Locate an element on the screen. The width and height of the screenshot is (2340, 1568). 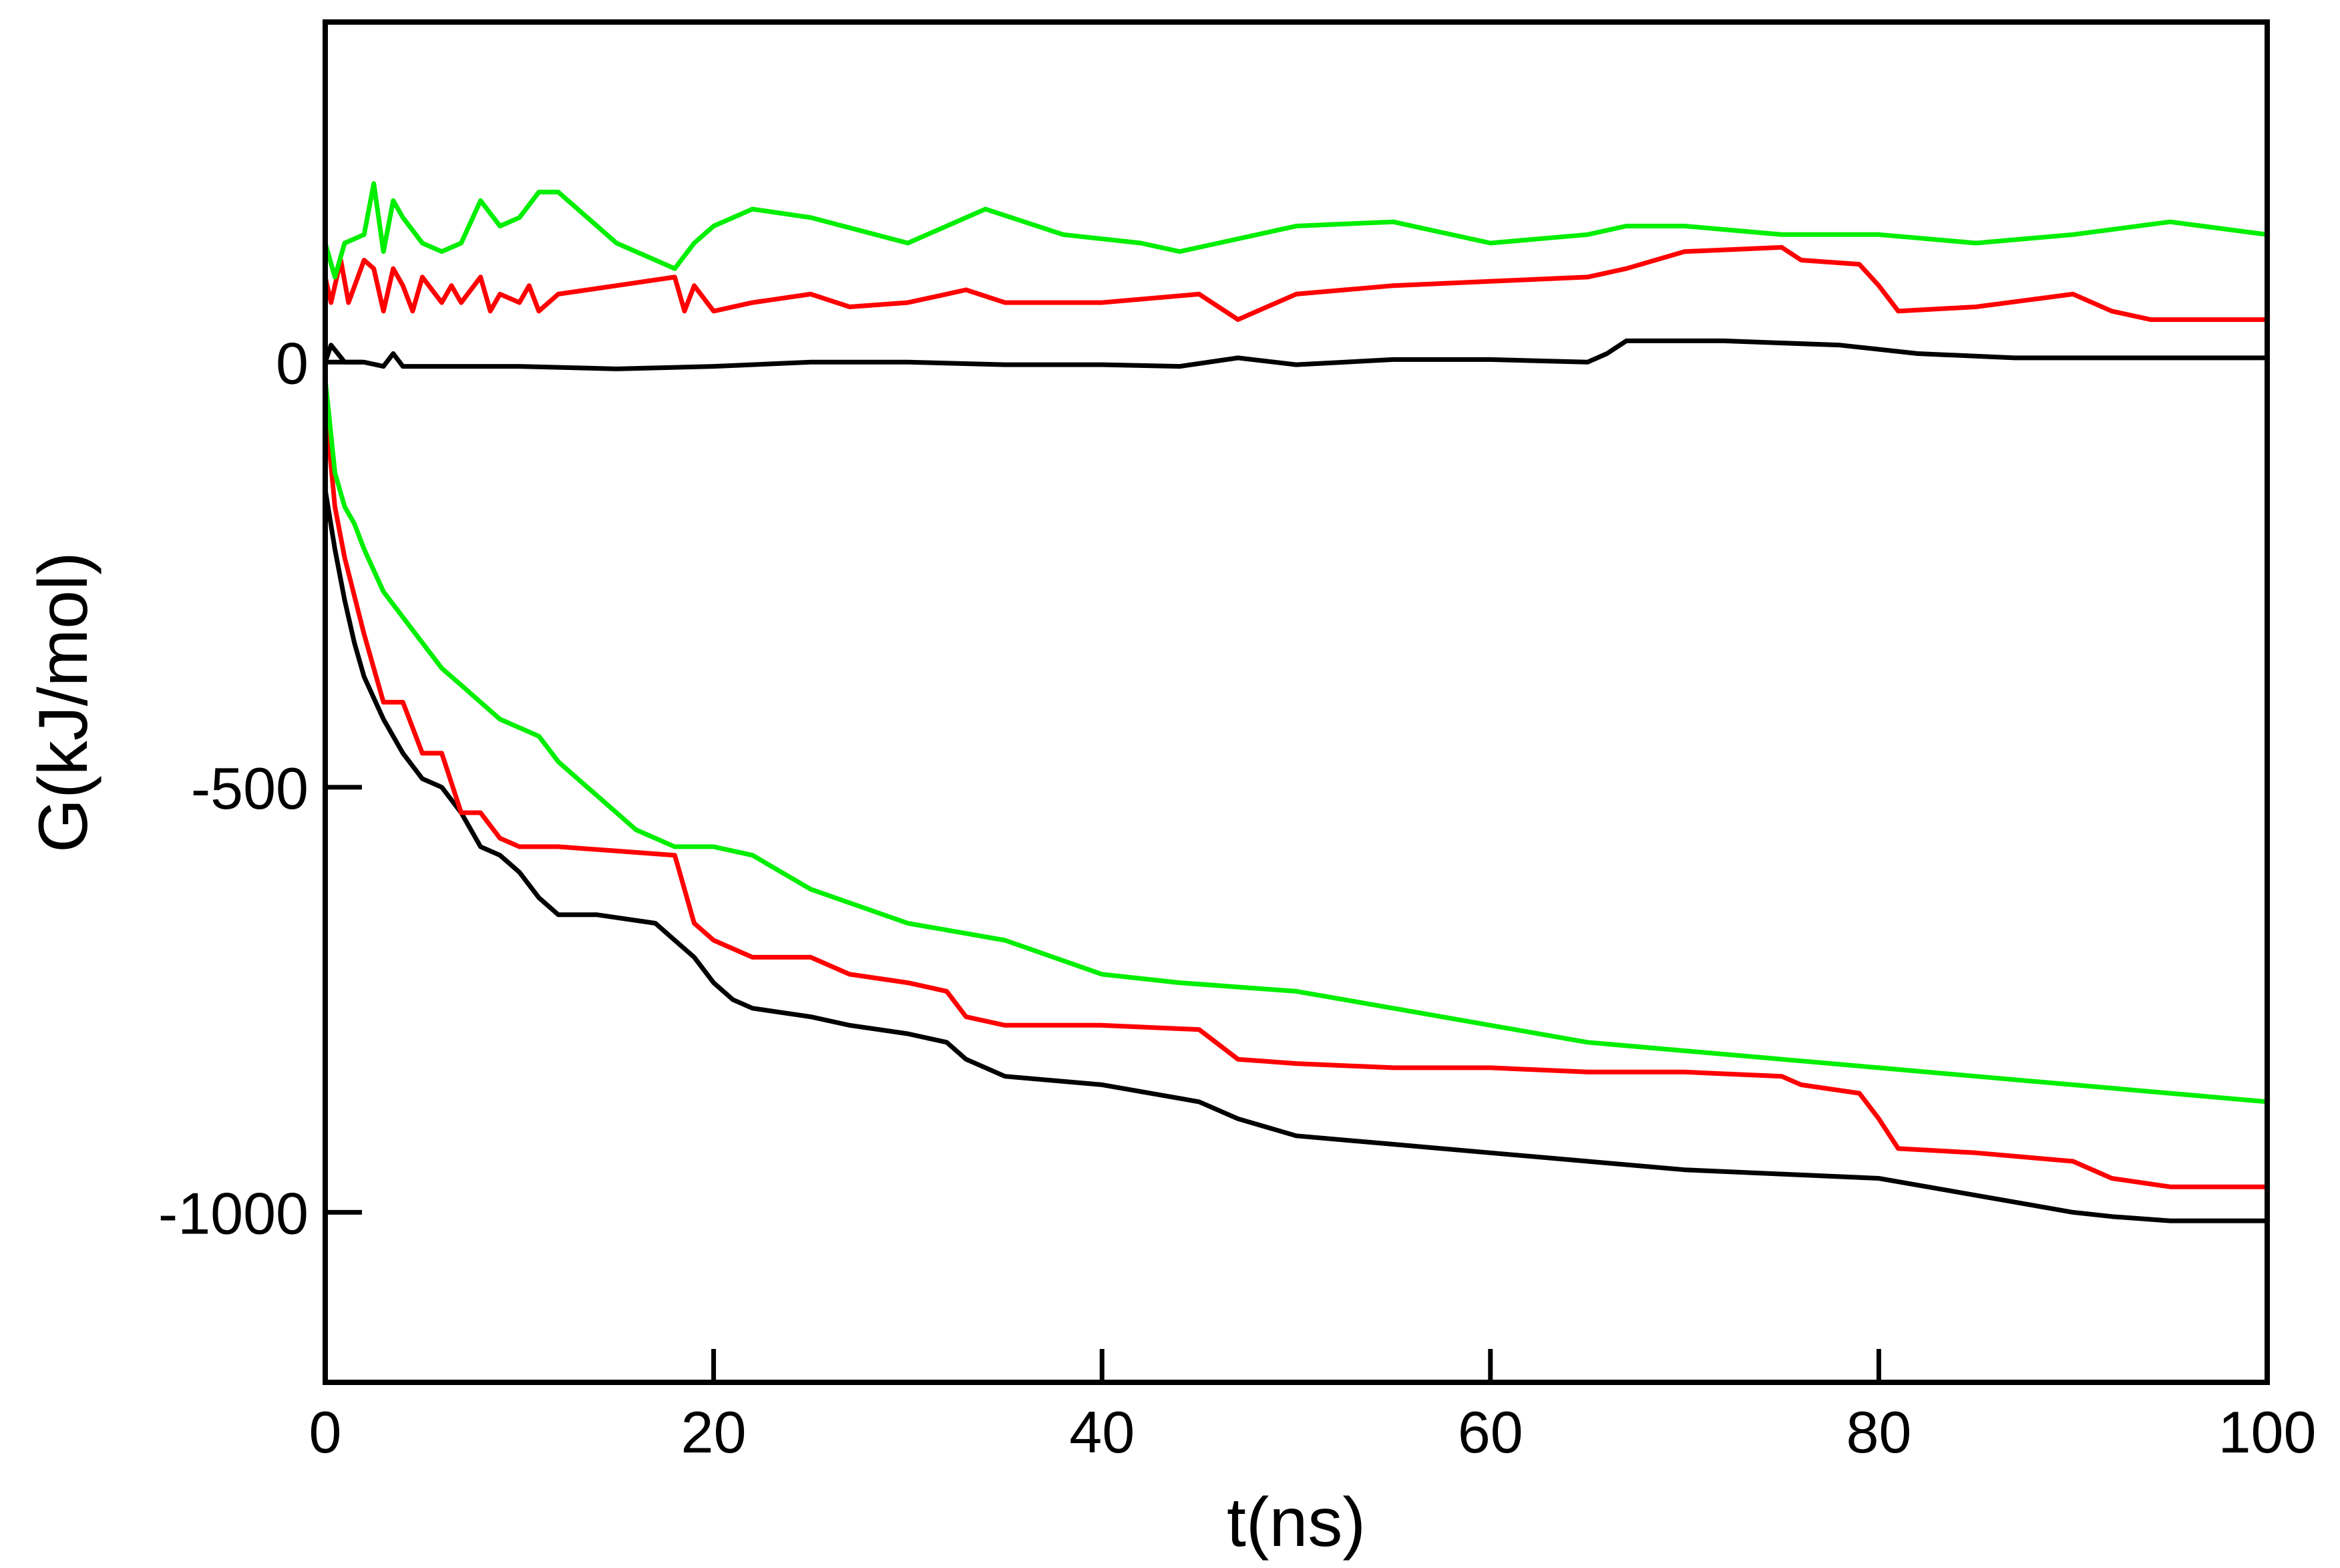
y-tick-label: -500 is located at coordinates (250, 788).